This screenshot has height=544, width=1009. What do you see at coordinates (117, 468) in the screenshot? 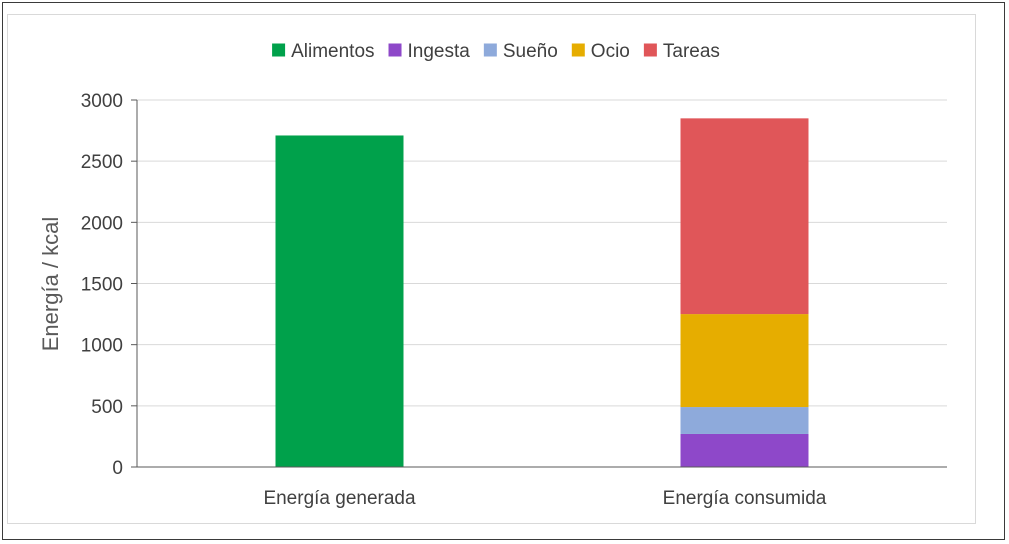
I see `y-tick-label: 0` at bounding box center [117, 468].